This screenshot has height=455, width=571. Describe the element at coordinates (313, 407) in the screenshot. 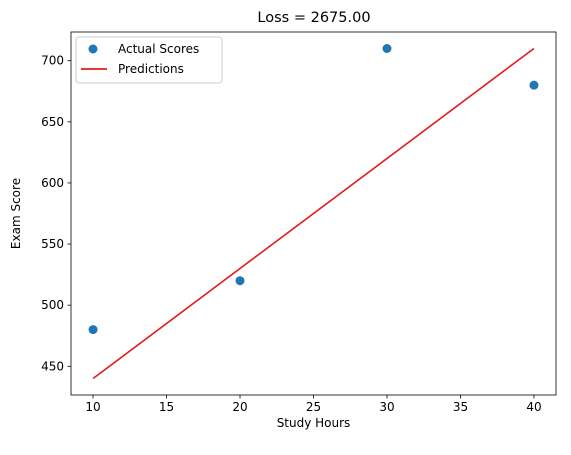

I see `x-tick-label: 25` at that location.